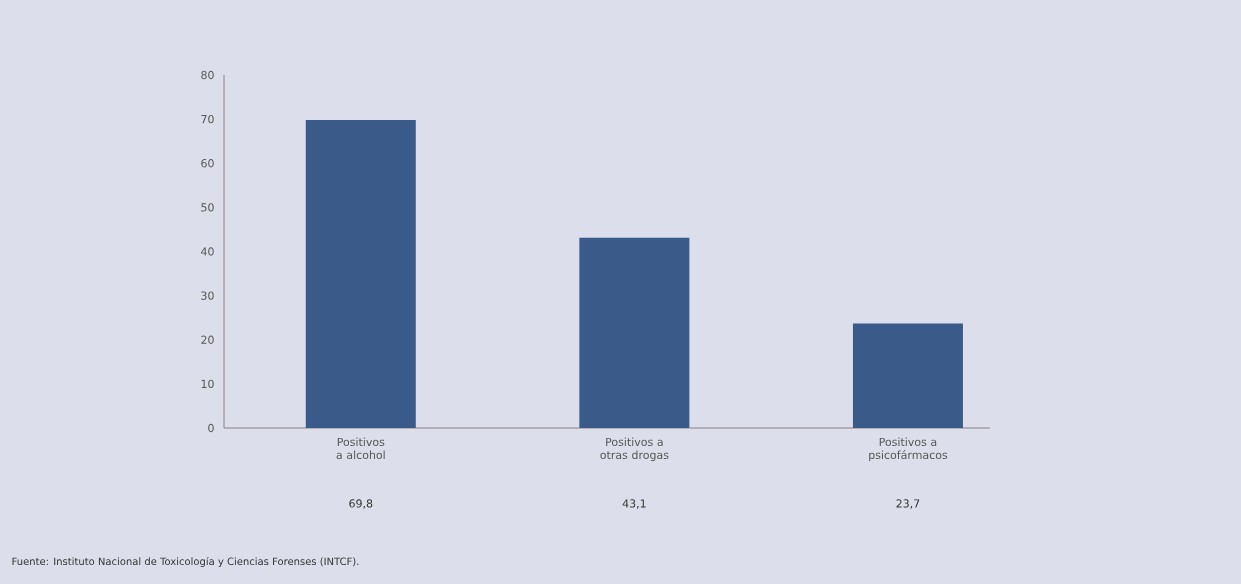 The image size is (1241, 584). What do you see at coordinates (207, 339) in the screenshot?
I see `y-tick-label: 20` at bounding box center [207, 339].